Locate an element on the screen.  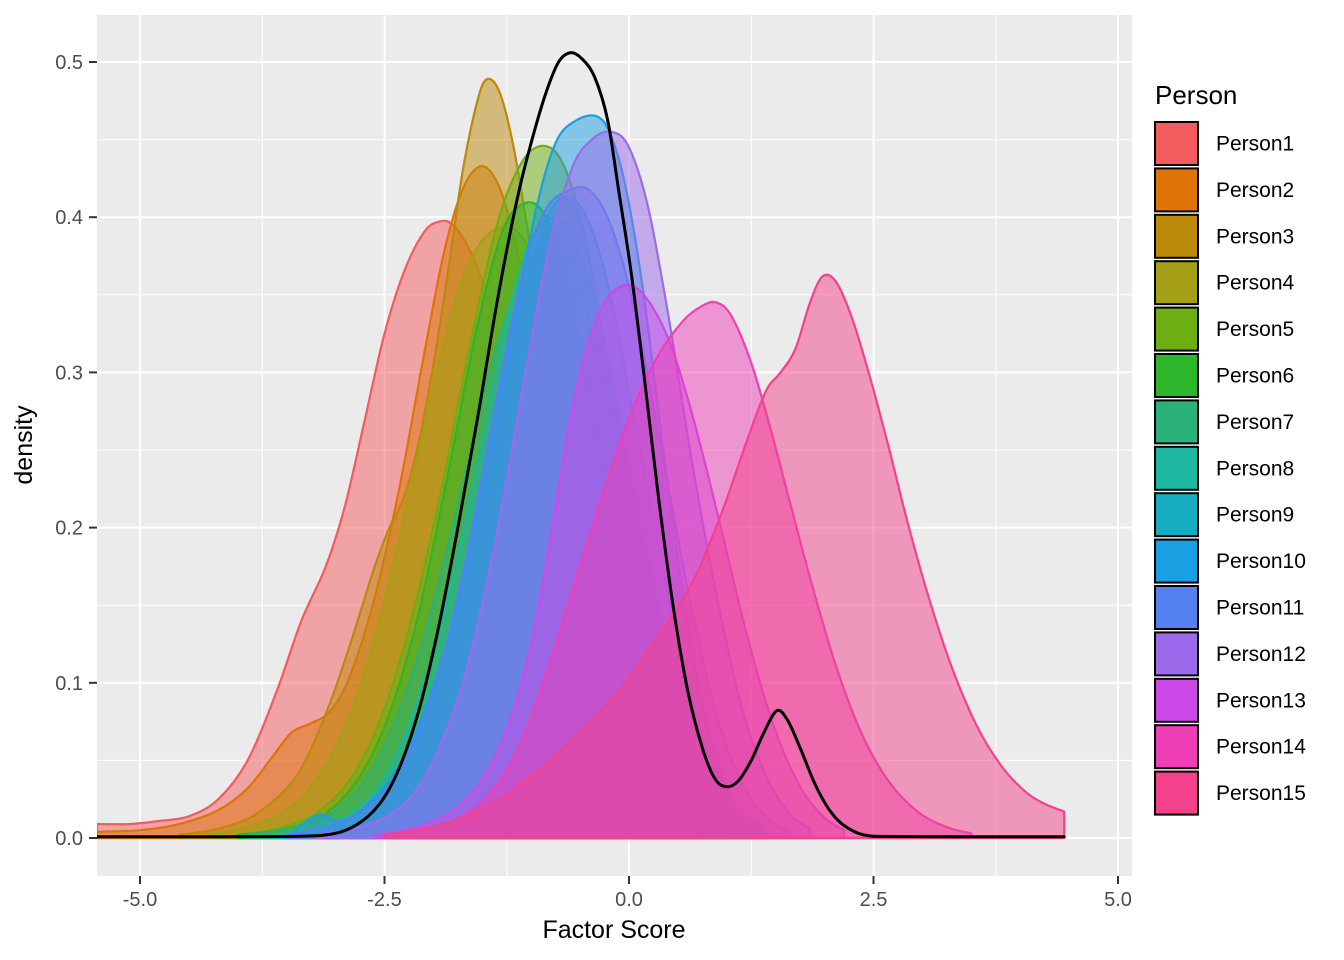
legend-item-Person13: Person13 is located at coordinates (1230, 700).